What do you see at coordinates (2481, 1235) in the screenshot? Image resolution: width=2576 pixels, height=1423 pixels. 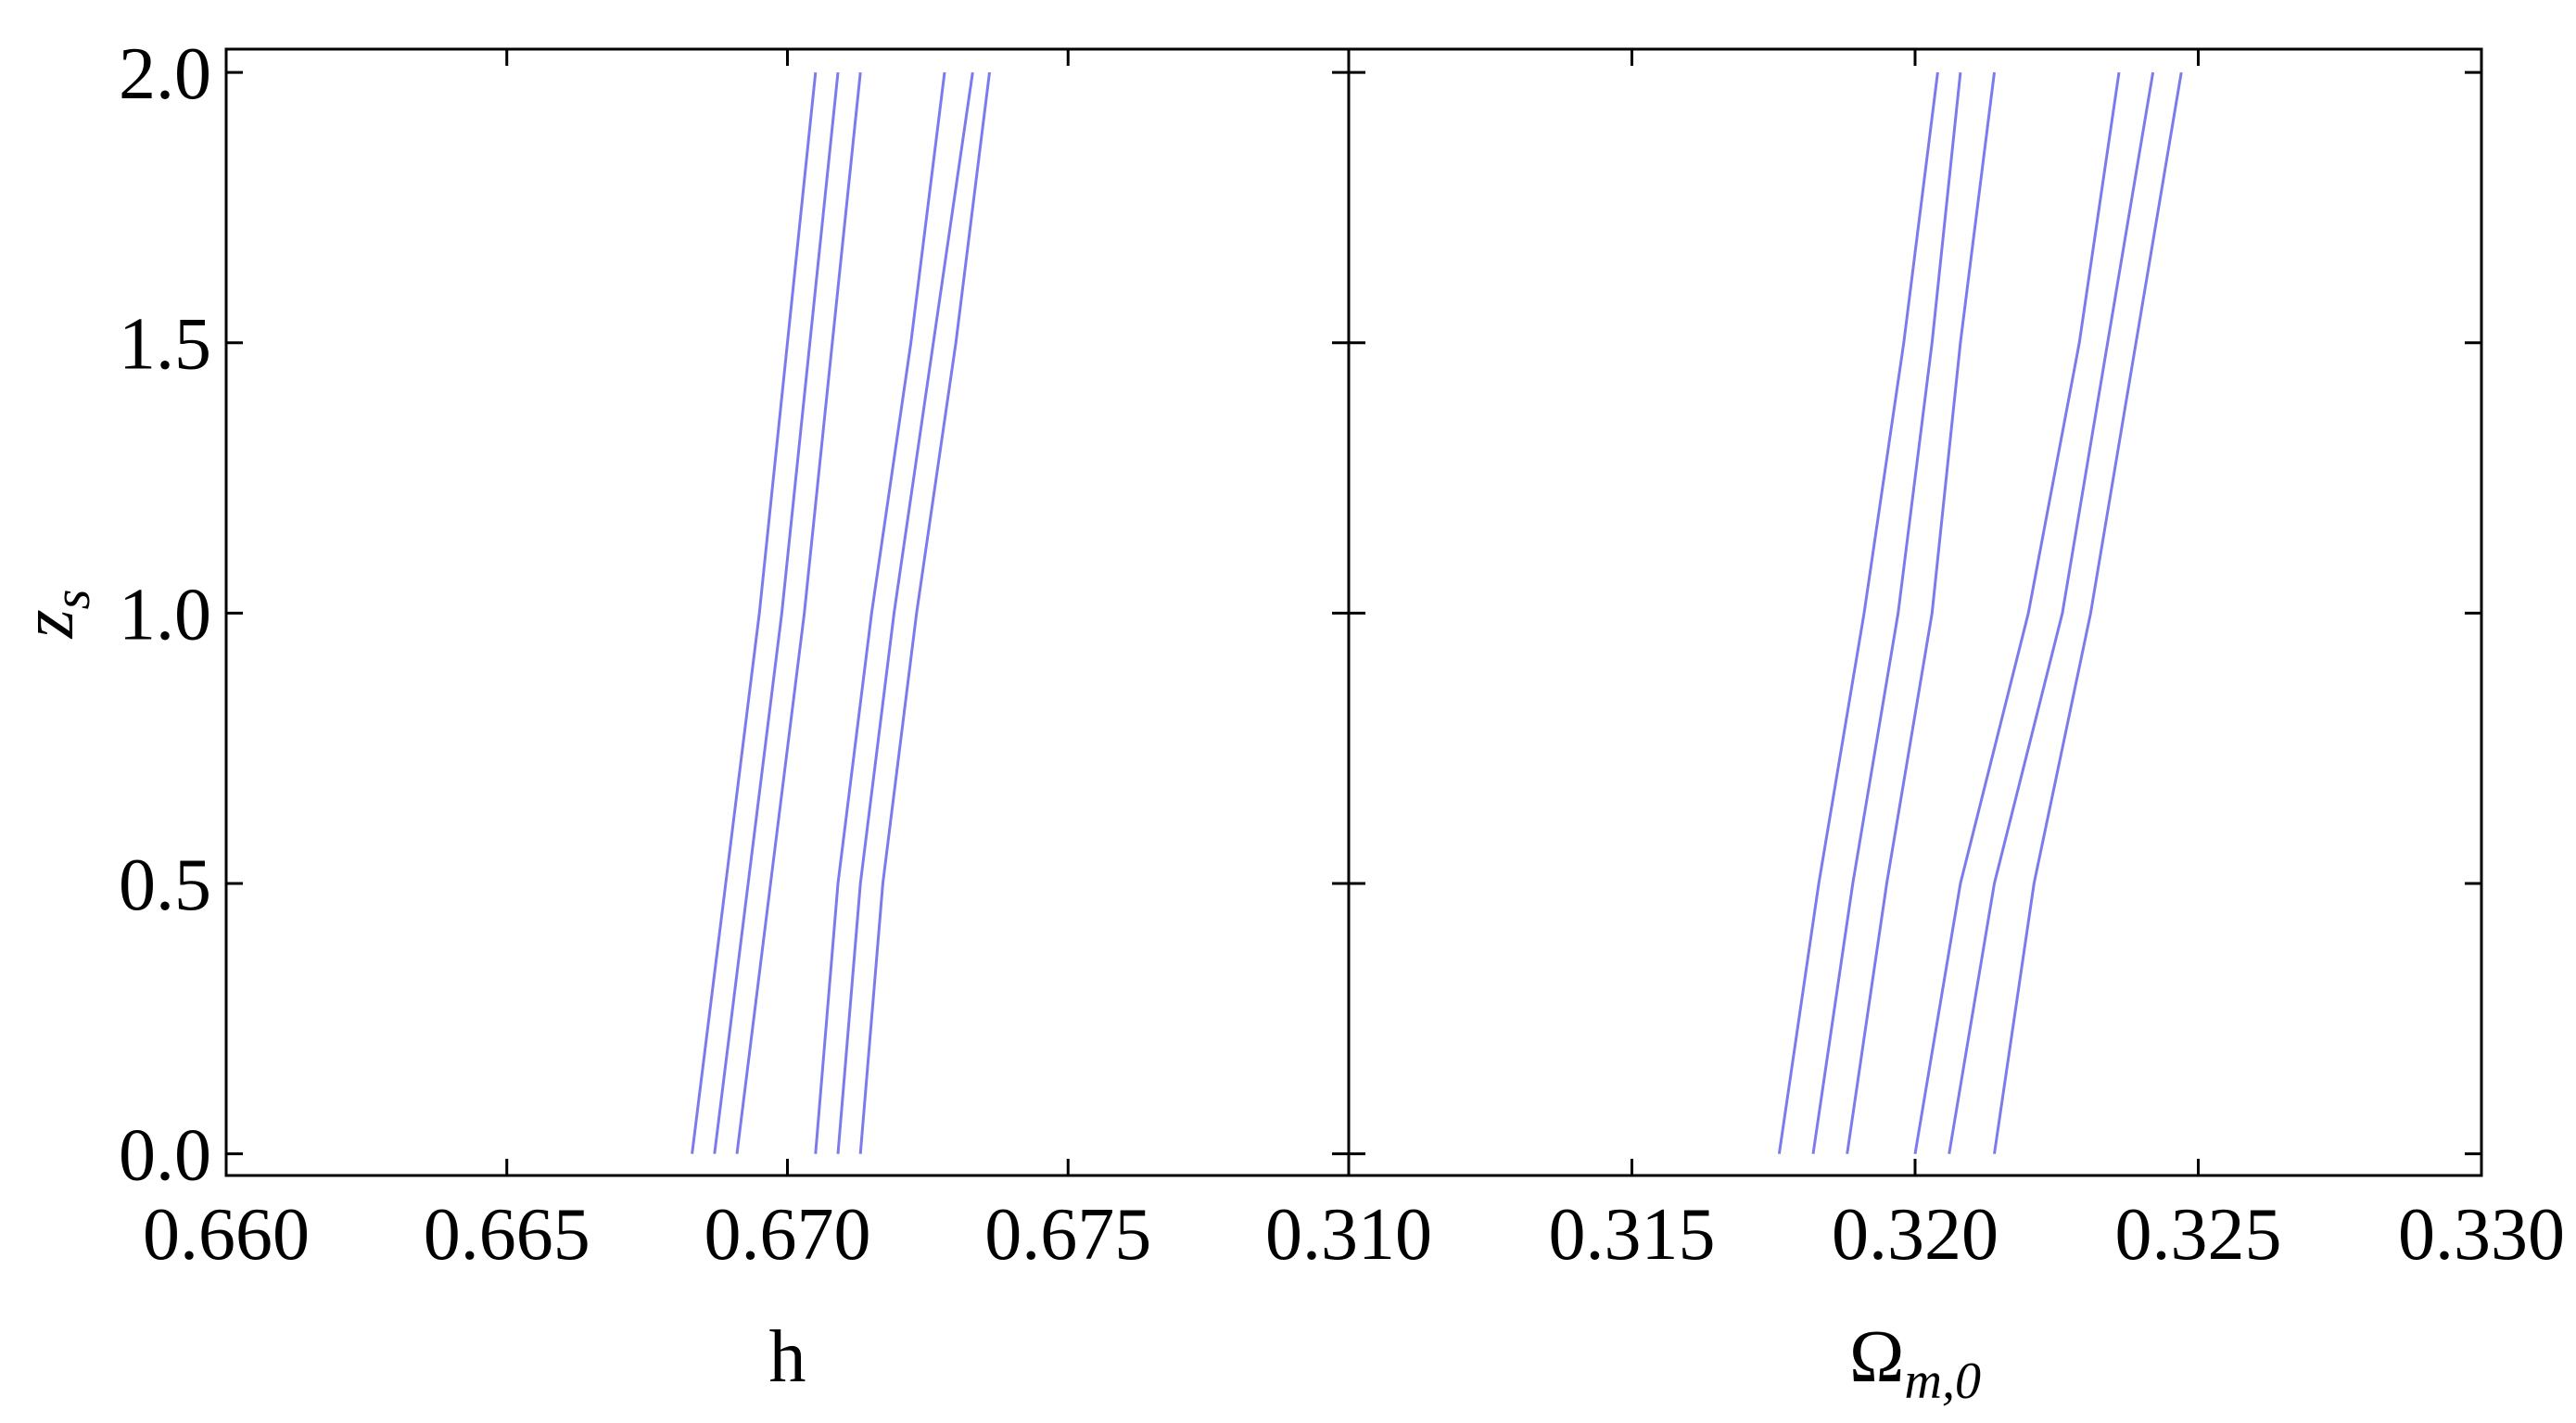 I see `x-tick-label: 0.330` at bounding box center [2481, 1235].